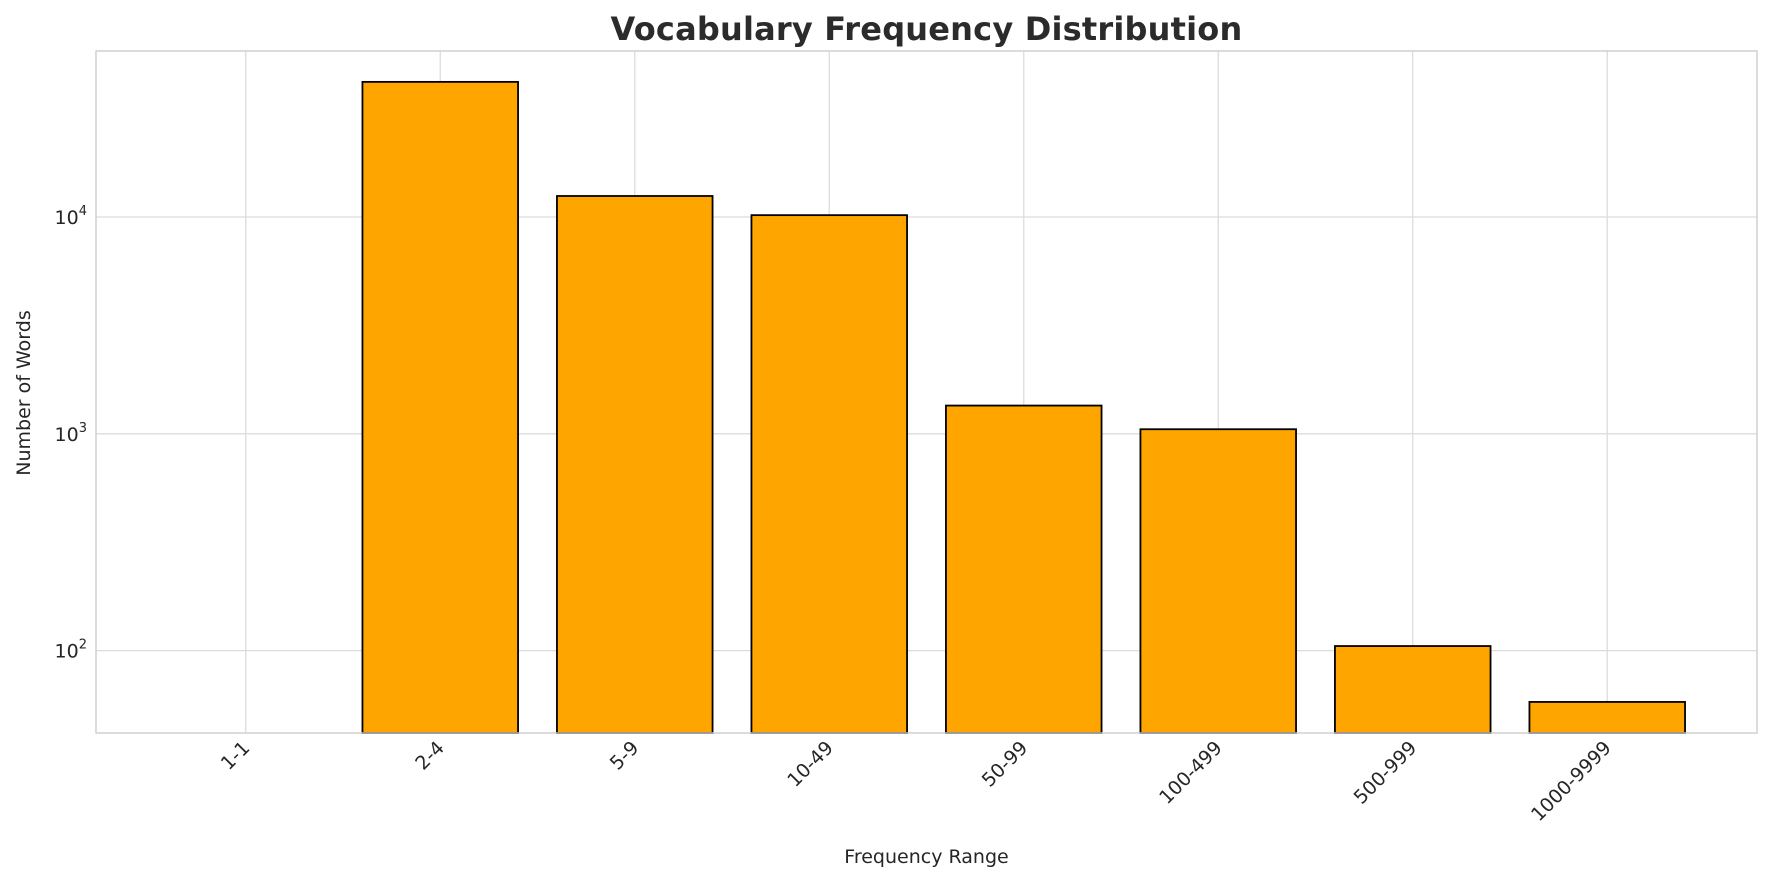 The height and width of the screenshot is (885, 1783). Describe the element at coordinates (71, 433) in the screenshot. I see `y-tick-label: 10³` at that location.